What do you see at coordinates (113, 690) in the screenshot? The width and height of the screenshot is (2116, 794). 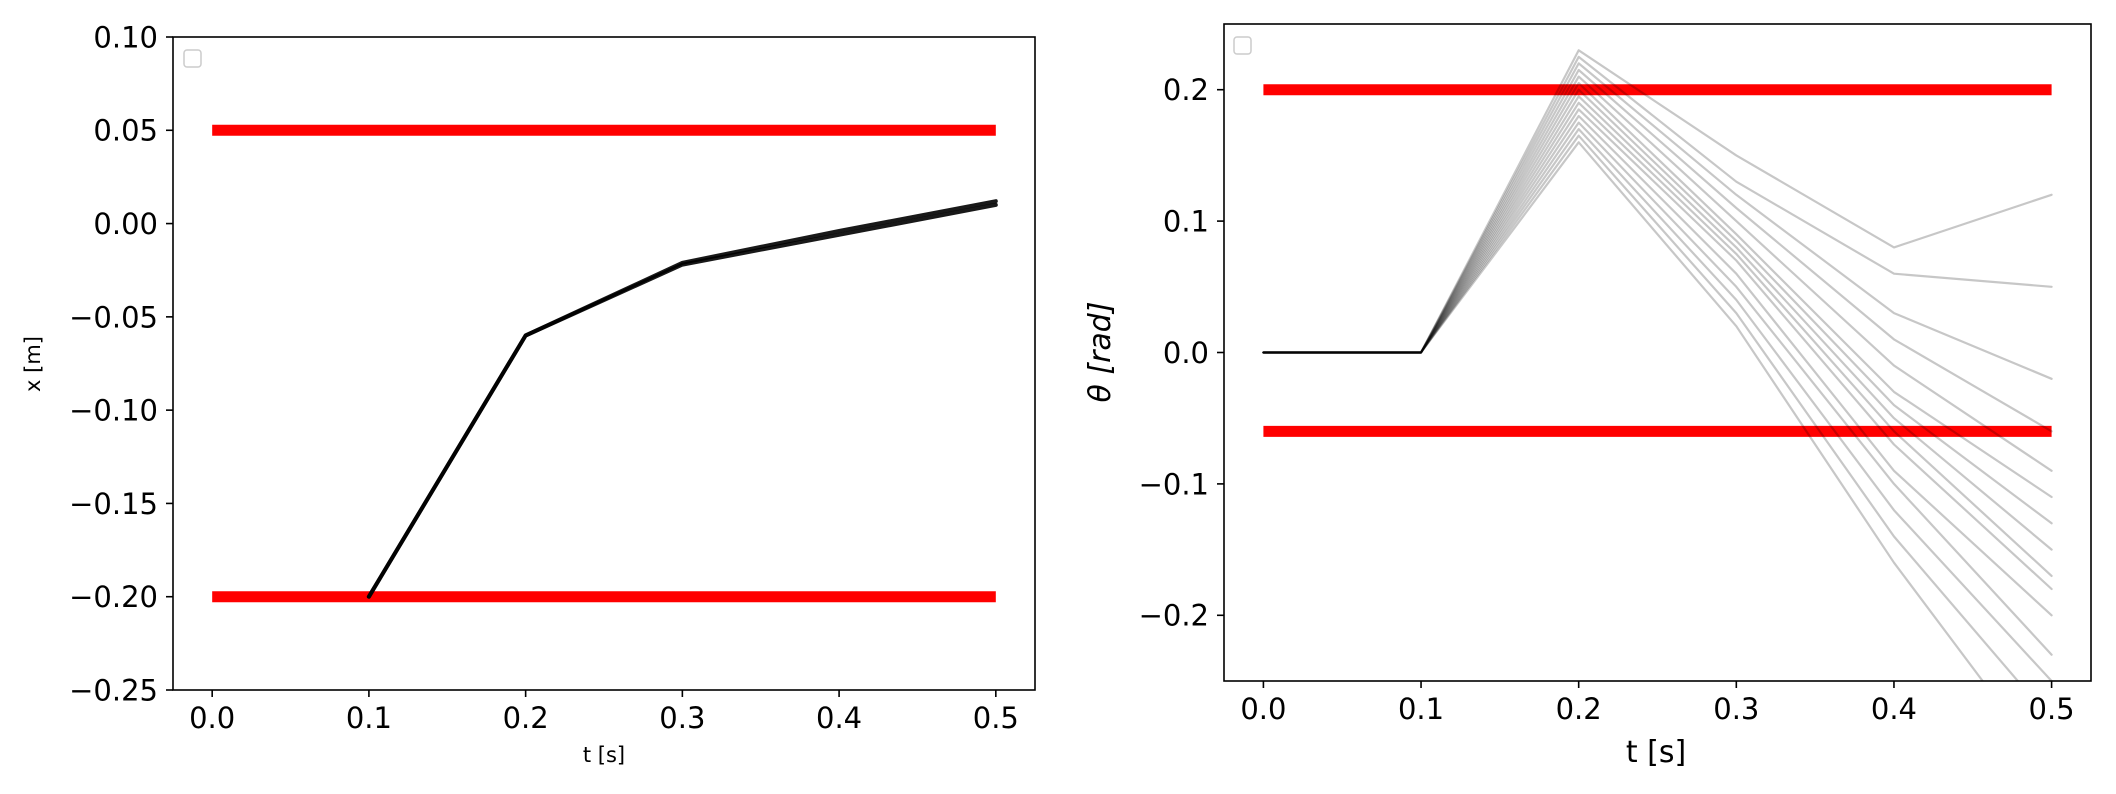 I see `y-tick-label: −0.25` at bounding box center [113, 690].